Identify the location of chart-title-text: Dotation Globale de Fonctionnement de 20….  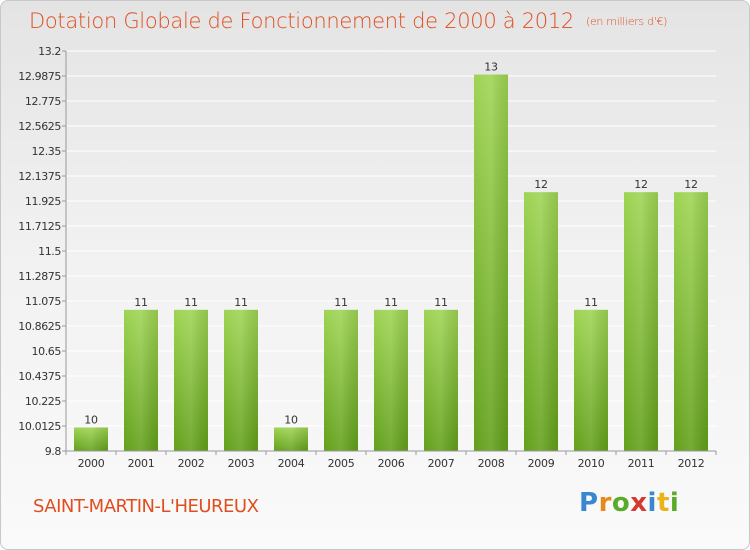
(301, 21).